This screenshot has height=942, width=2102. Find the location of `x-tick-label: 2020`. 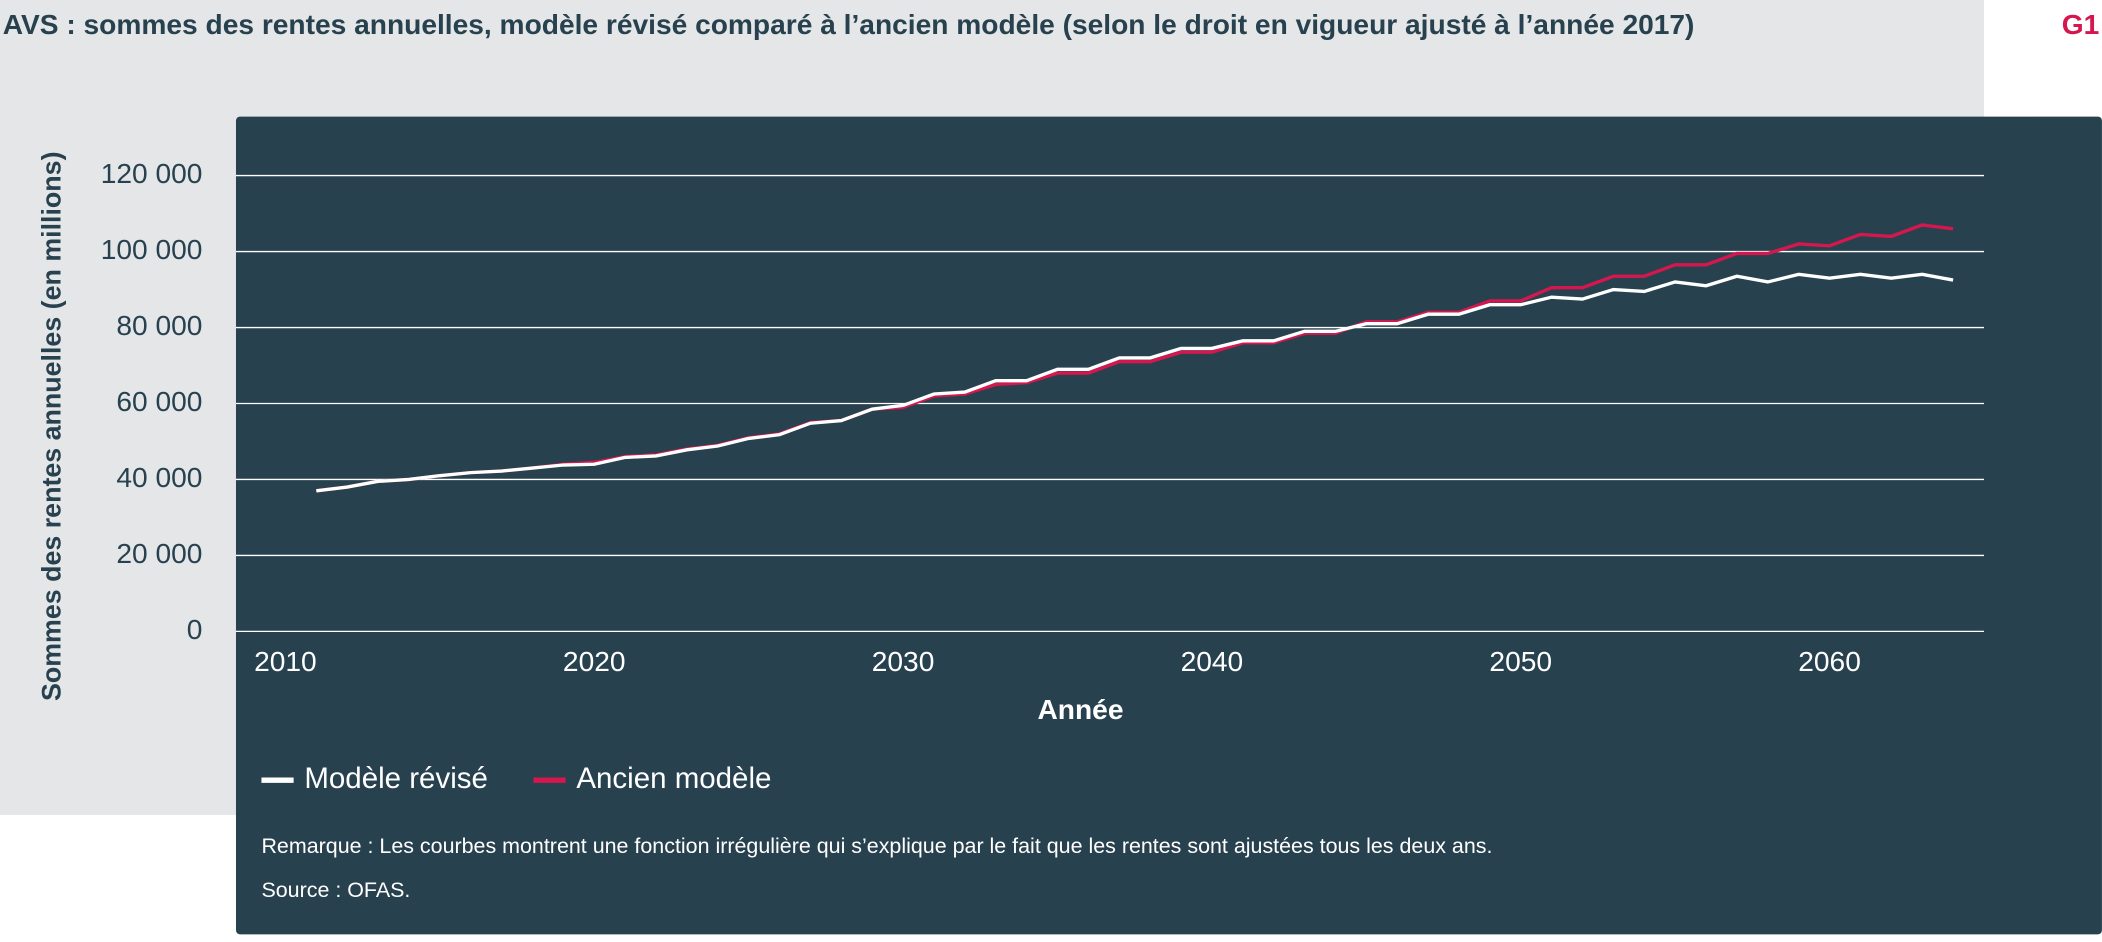

x-tick-label: 2020 is located at coordinates (594, 661).